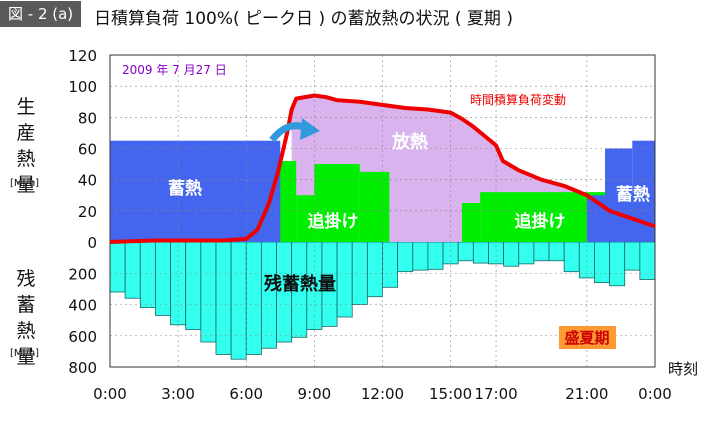 This screenshot has width=710, height=430. I want to click on region-label-discharge: 放熱, so click(409, 142).